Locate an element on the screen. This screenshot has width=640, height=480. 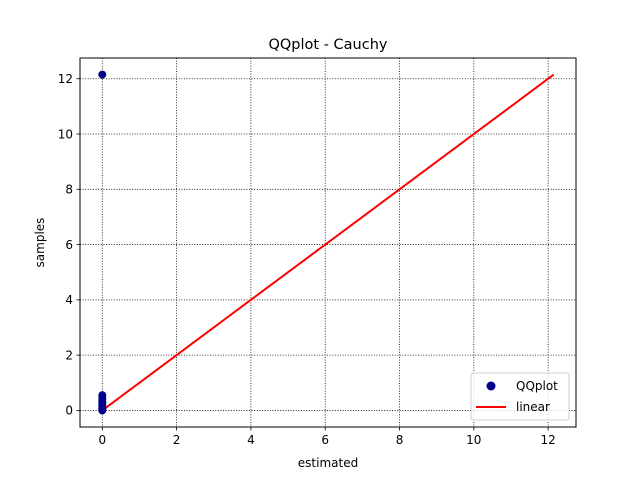
y-axis-ticks: 0 2 4 6 8 10 12 is located at coordinates (69, 245).